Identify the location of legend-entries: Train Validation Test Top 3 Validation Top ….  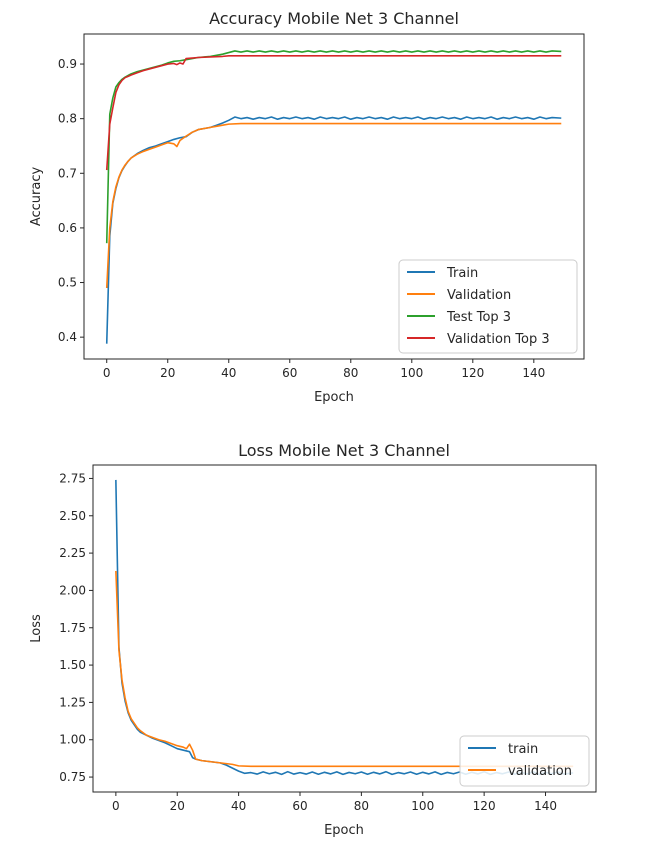
(478, 306).